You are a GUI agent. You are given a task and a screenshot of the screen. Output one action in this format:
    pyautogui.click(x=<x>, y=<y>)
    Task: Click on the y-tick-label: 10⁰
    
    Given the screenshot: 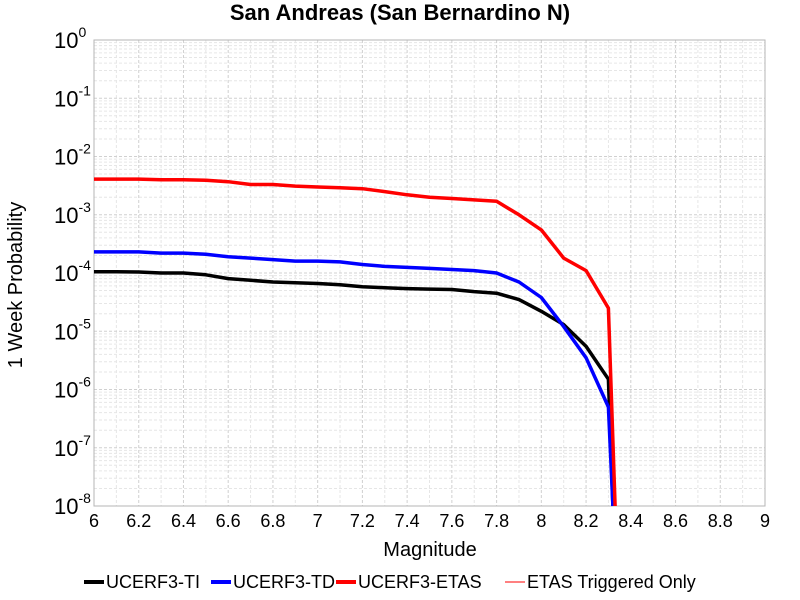 What is the action you would take?
    pyautogui.click(x=70, y=38)
    